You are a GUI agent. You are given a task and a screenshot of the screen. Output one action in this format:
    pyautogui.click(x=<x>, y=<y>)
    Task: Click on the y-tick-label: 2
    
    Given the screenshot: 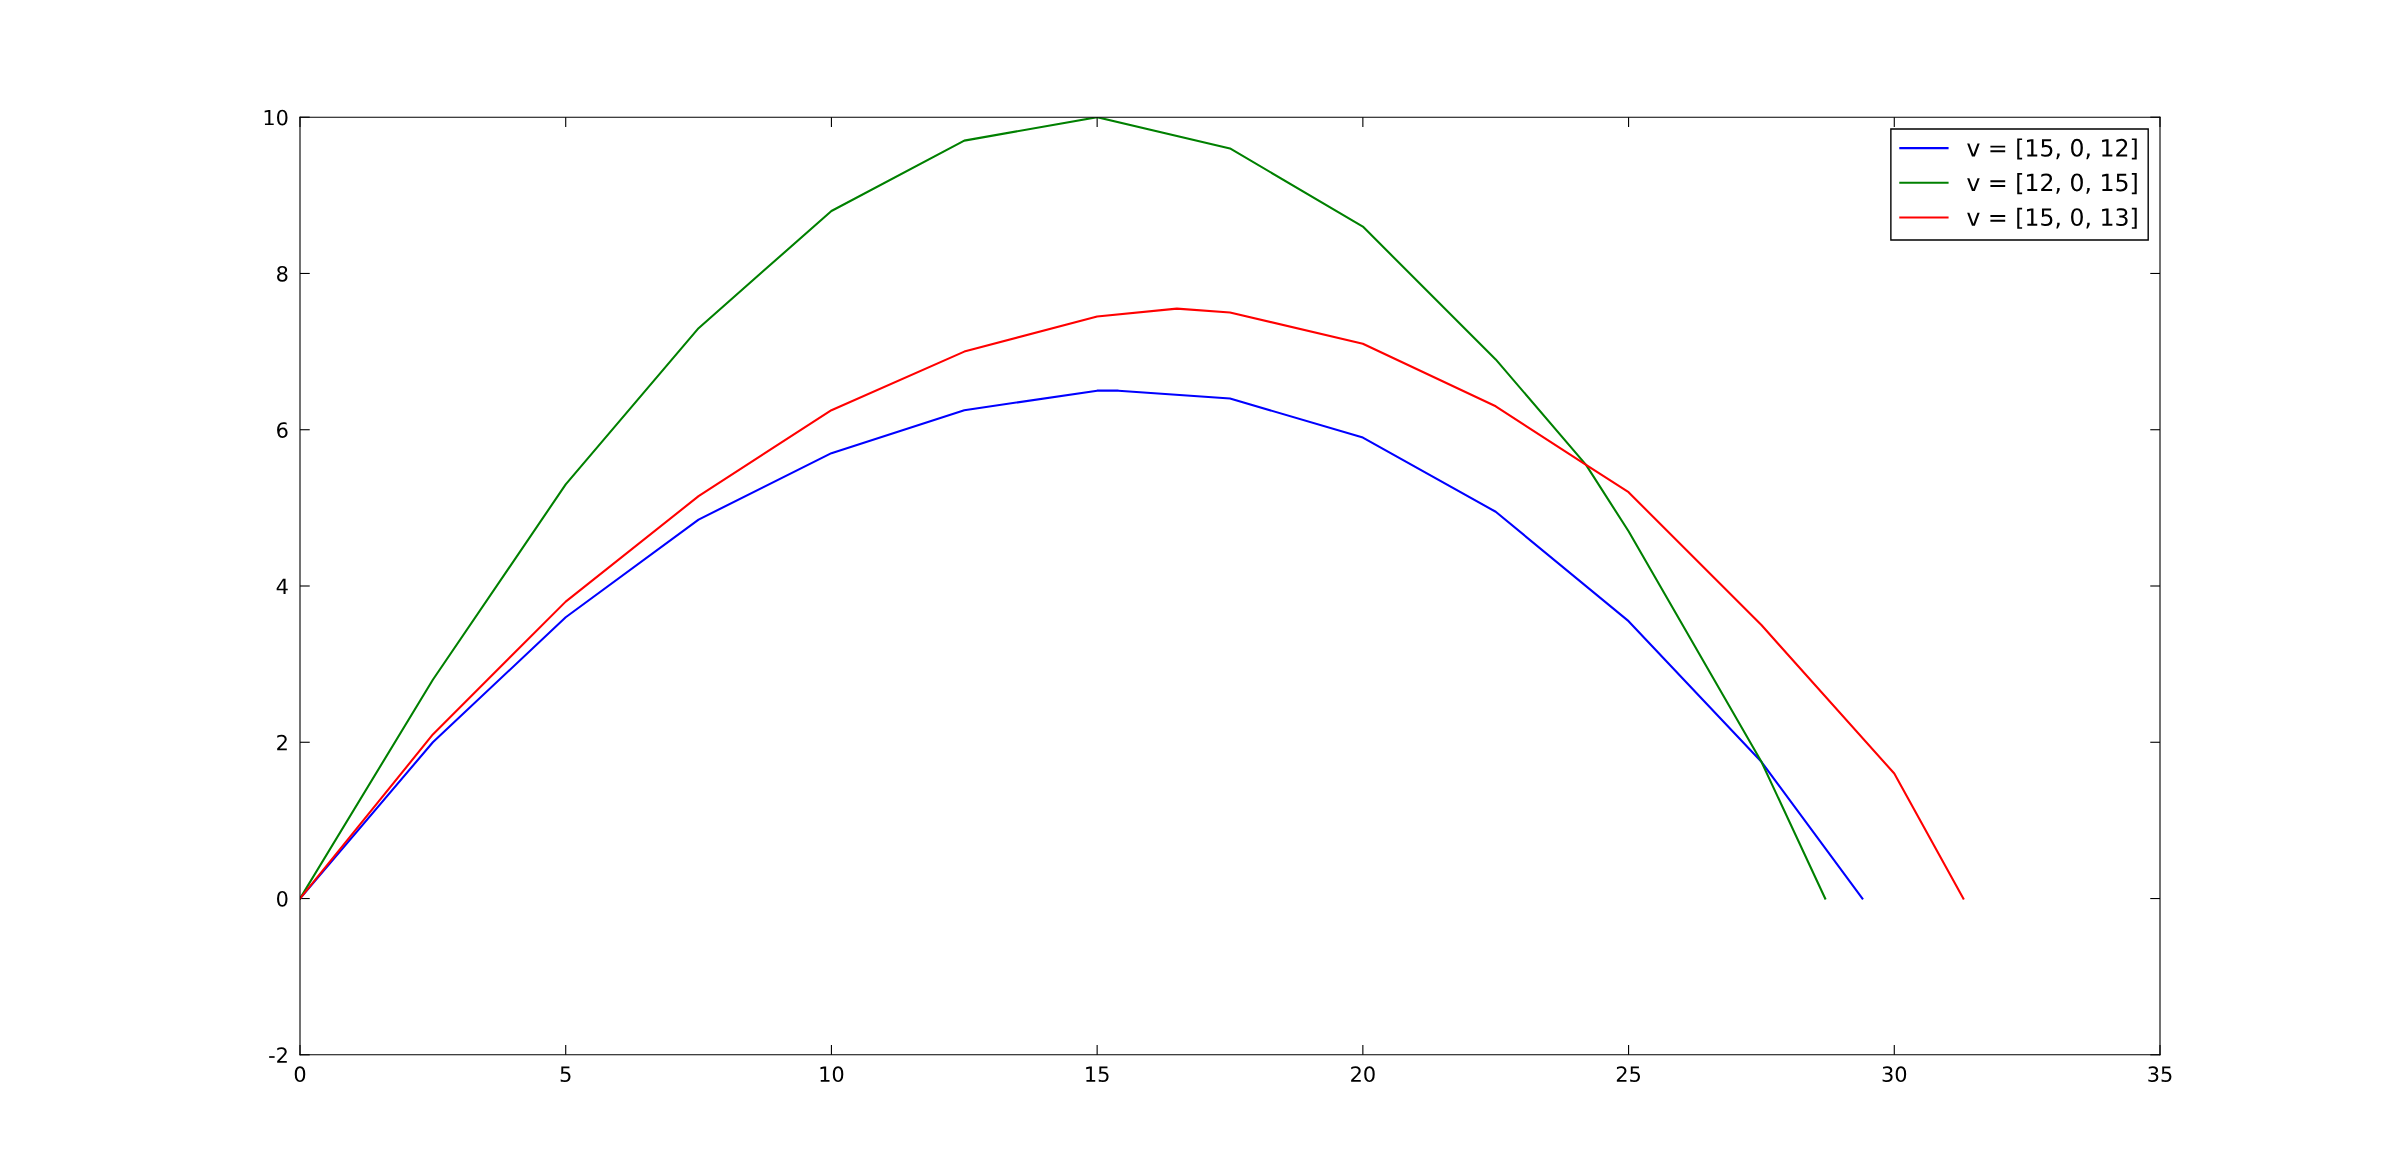 What is the action you would take?
    pyautogui.click(x=282, y=742)
    